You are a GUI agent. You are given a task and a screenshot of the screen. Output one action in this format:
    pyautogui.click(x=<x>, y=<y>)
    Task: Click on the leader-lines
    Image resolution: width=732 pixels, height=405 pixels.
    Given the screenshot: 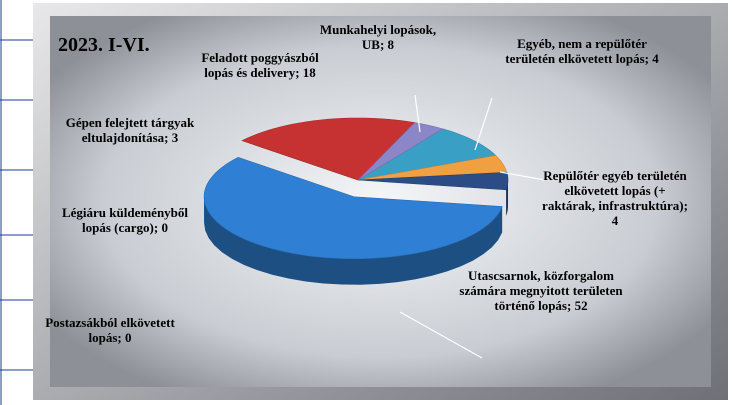 What is the action you would take?
    pyautogui.click(x=472, y=226)
    